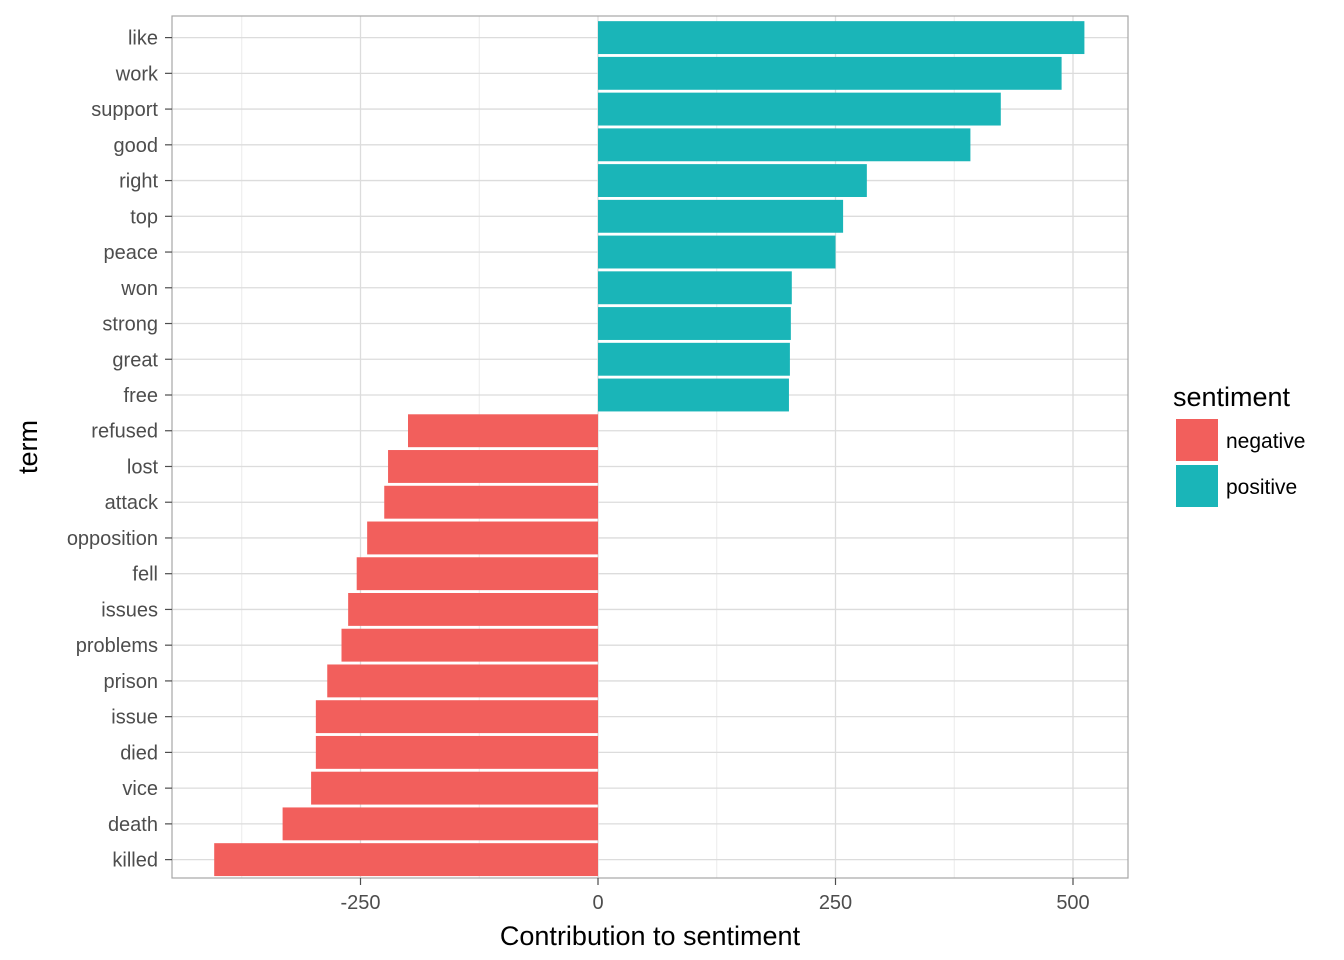  What do you see at coordinates (138, 182) in the screenshot?
I see `y-tick-label: right` at bounding box center [138, 182].